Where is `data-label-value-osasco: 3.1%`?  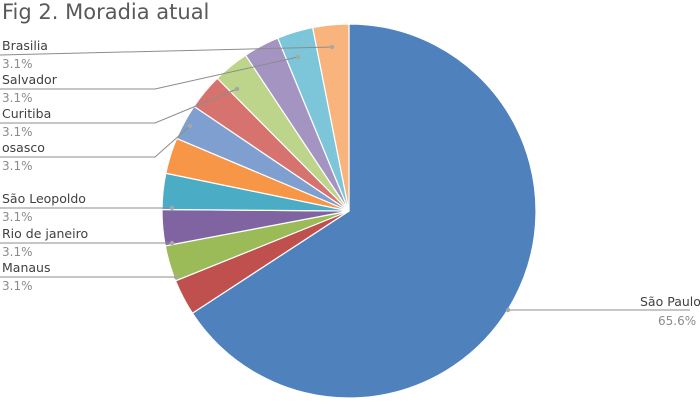
data-label-value-osasco: 3.1% is located at coordinates (17, 166).